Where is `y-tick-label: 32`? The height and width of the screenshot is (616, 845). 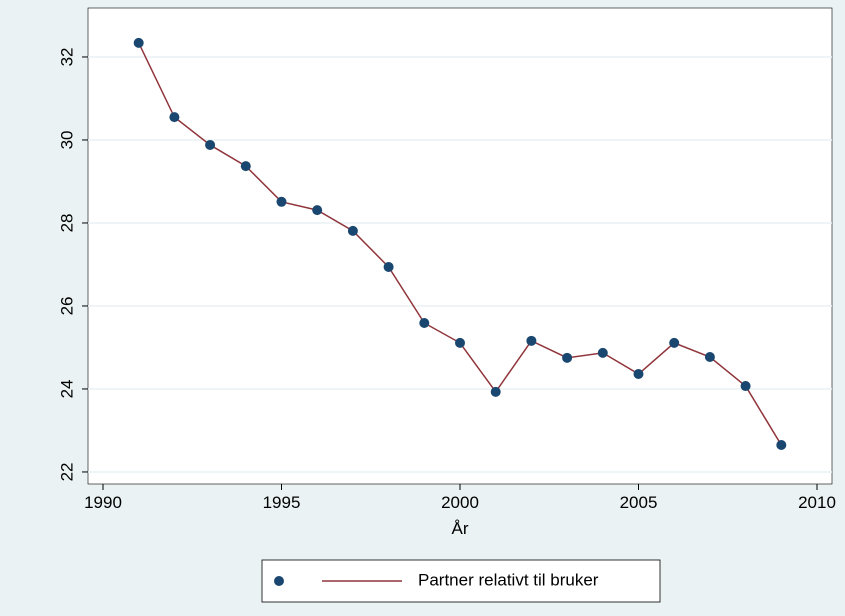 y-tick-label: 32 is located at coordinates (66, 57).